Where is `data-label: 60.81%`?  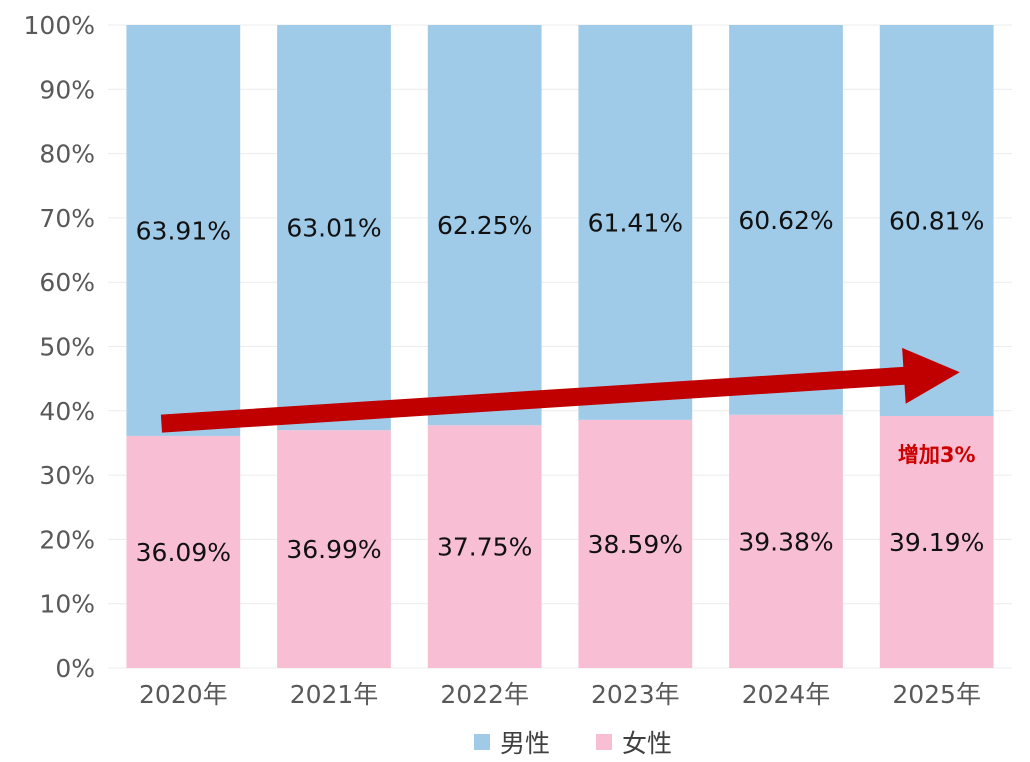 data-label: 60.81% is located at coordinates (936, 221).